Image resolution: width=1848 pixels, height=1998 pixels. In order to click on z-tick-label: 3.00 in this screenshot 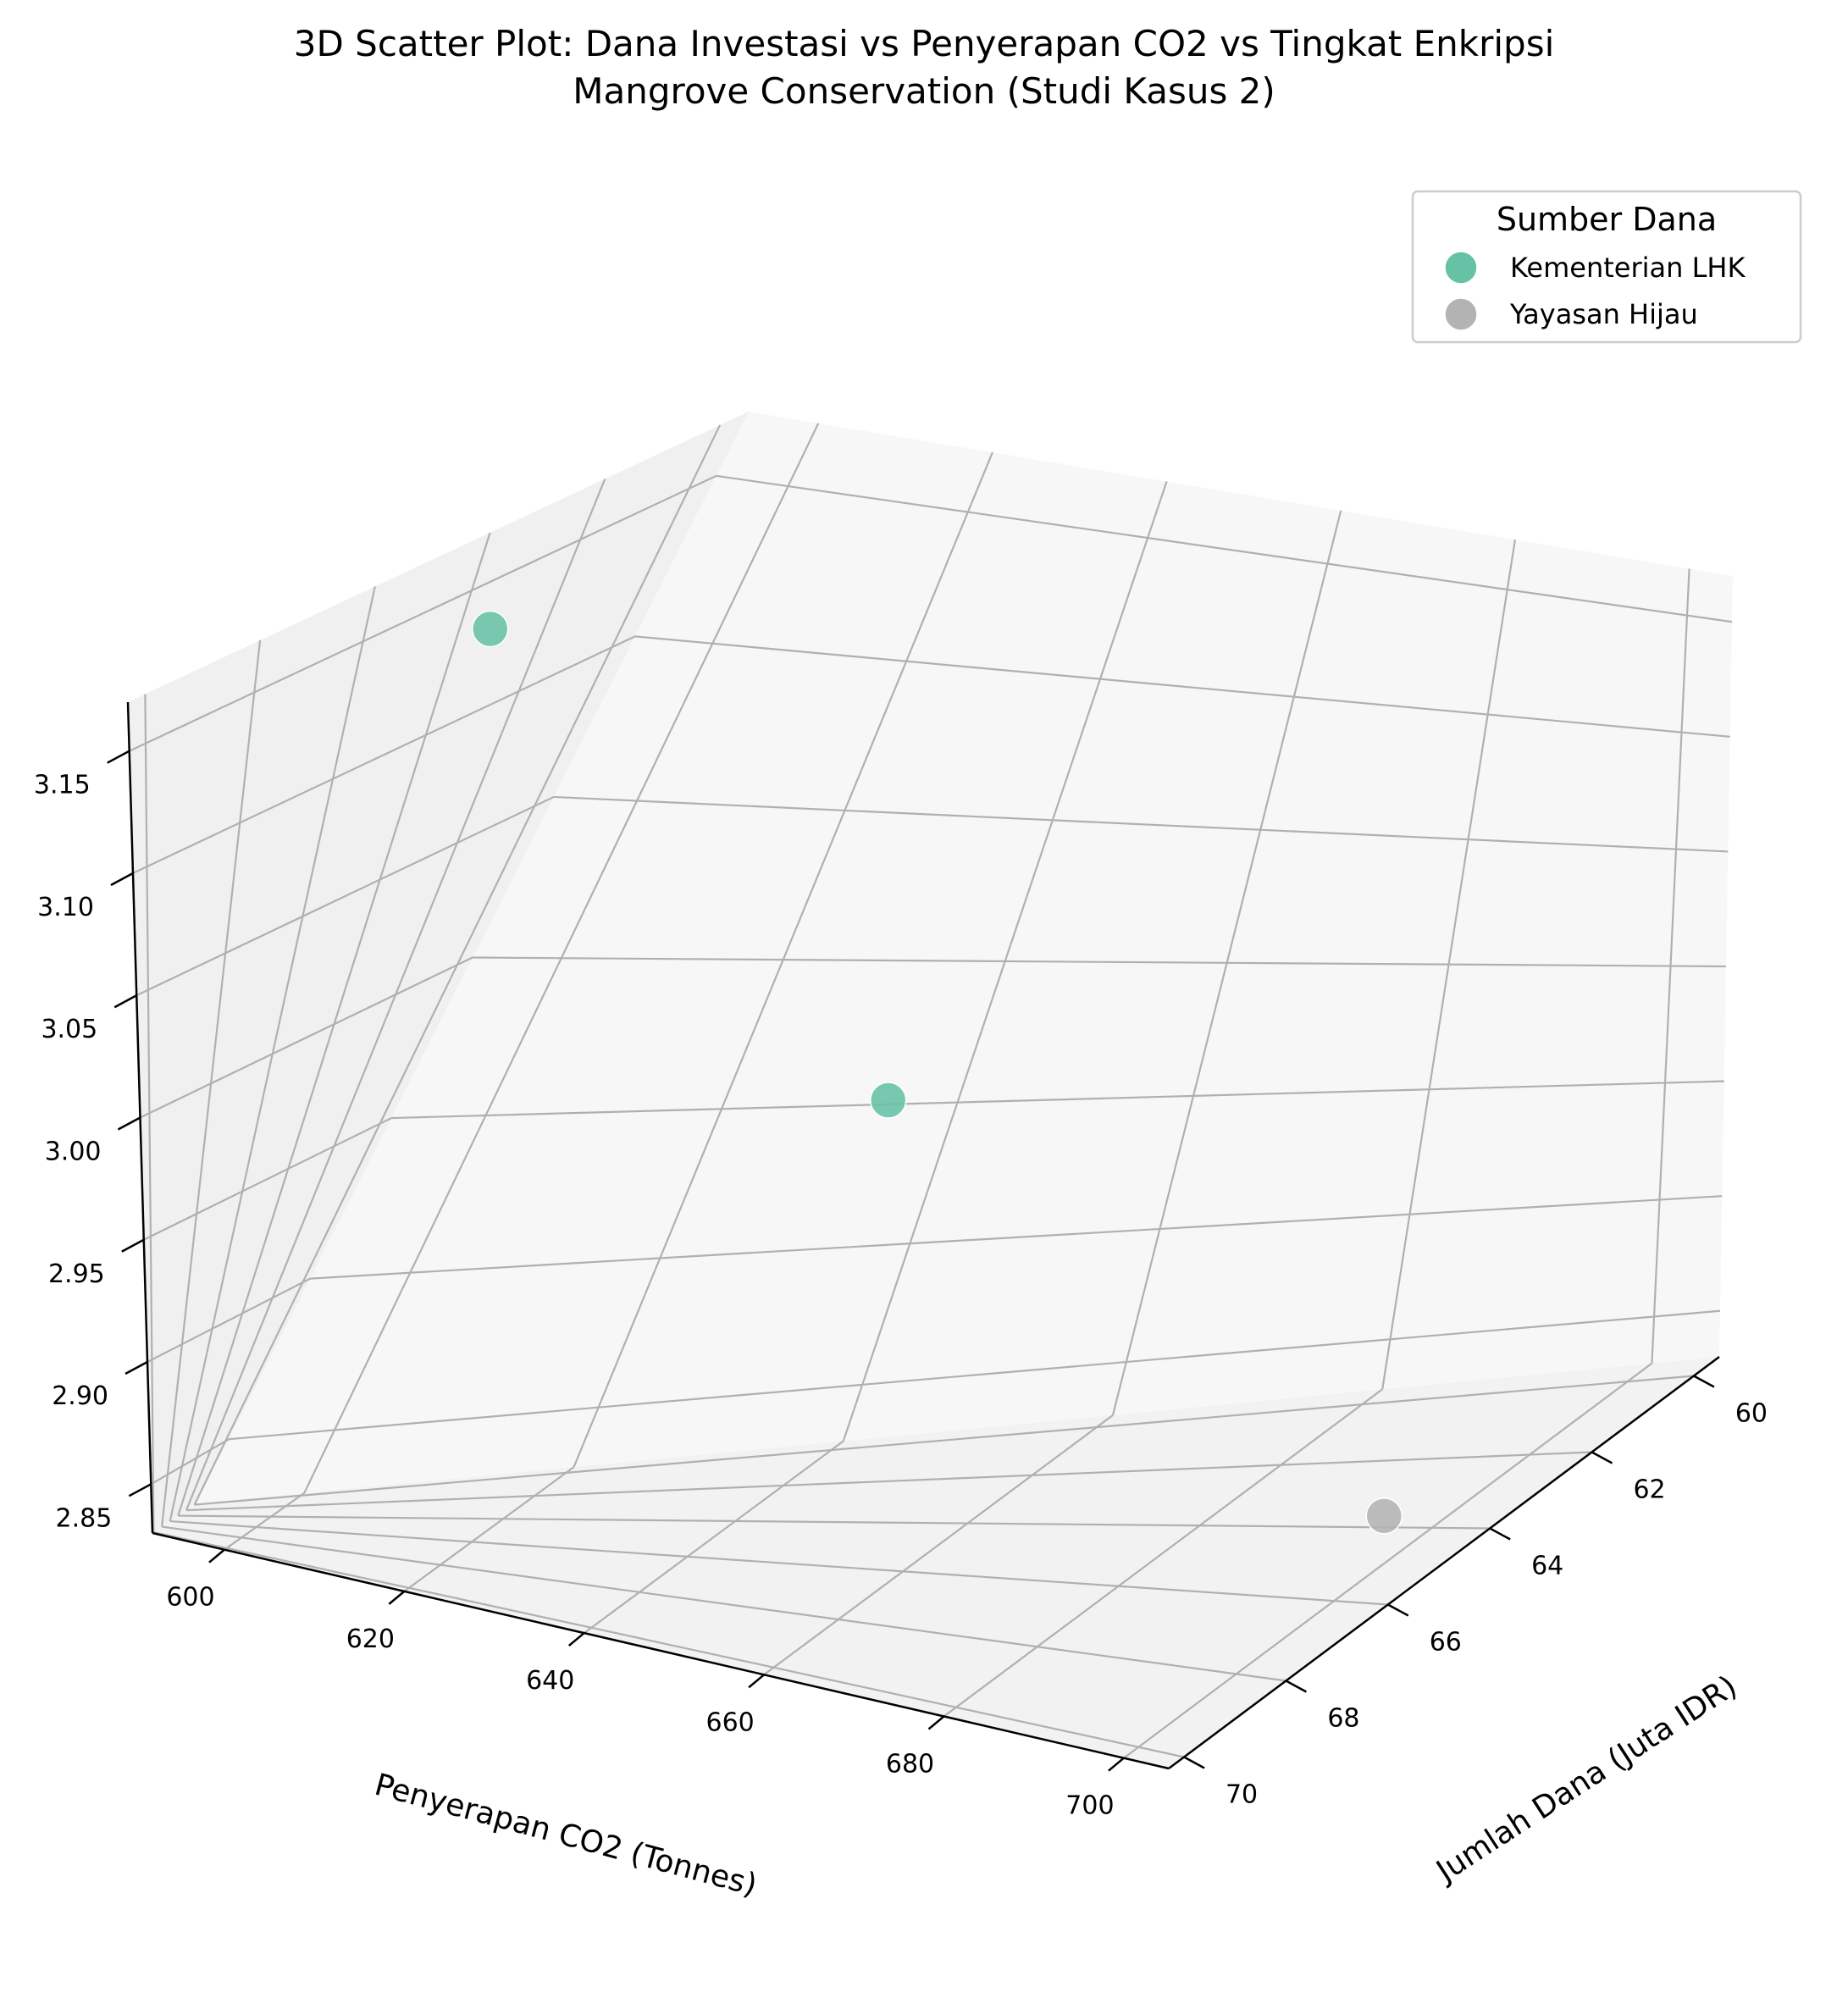, I will do `click(73, 1152)`.